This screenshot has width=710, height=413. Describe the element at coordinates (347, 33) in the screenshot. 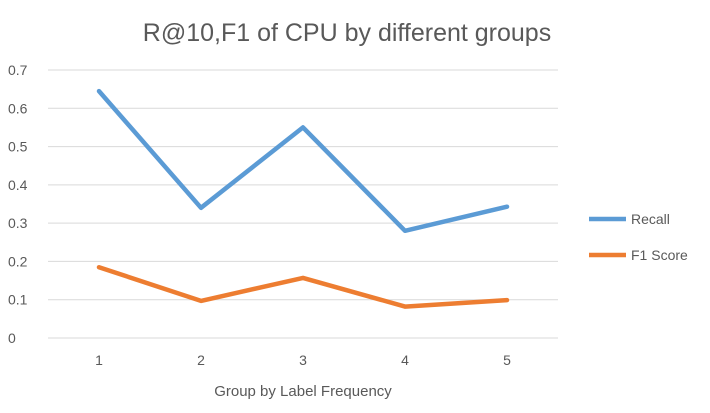

I see `chart-title: R@10,F1 of CPU by different groups` at that location.